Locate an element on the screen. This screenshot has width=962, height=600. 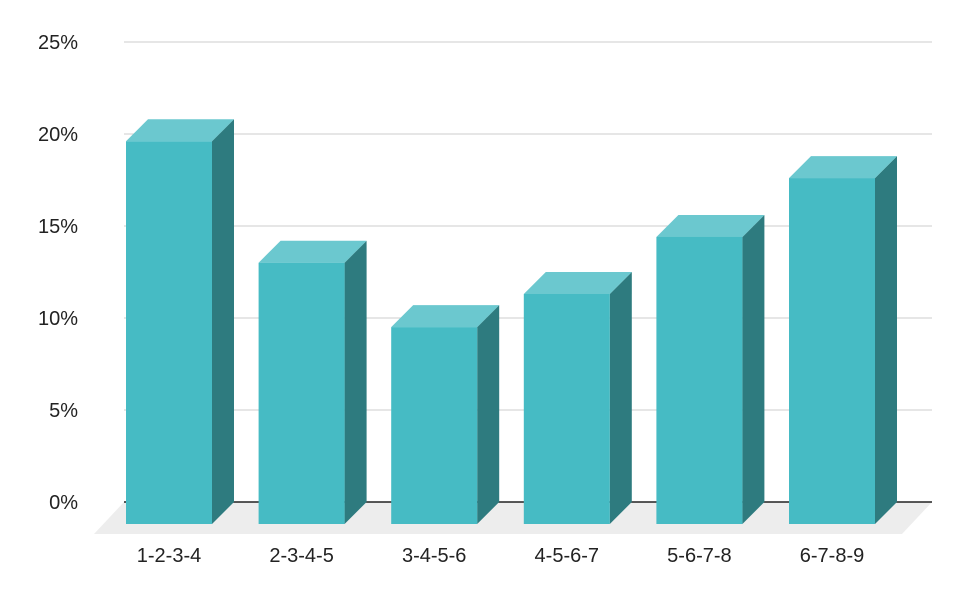
x-category-label: 1-2-3-4 is located at coordinates (169, 556).